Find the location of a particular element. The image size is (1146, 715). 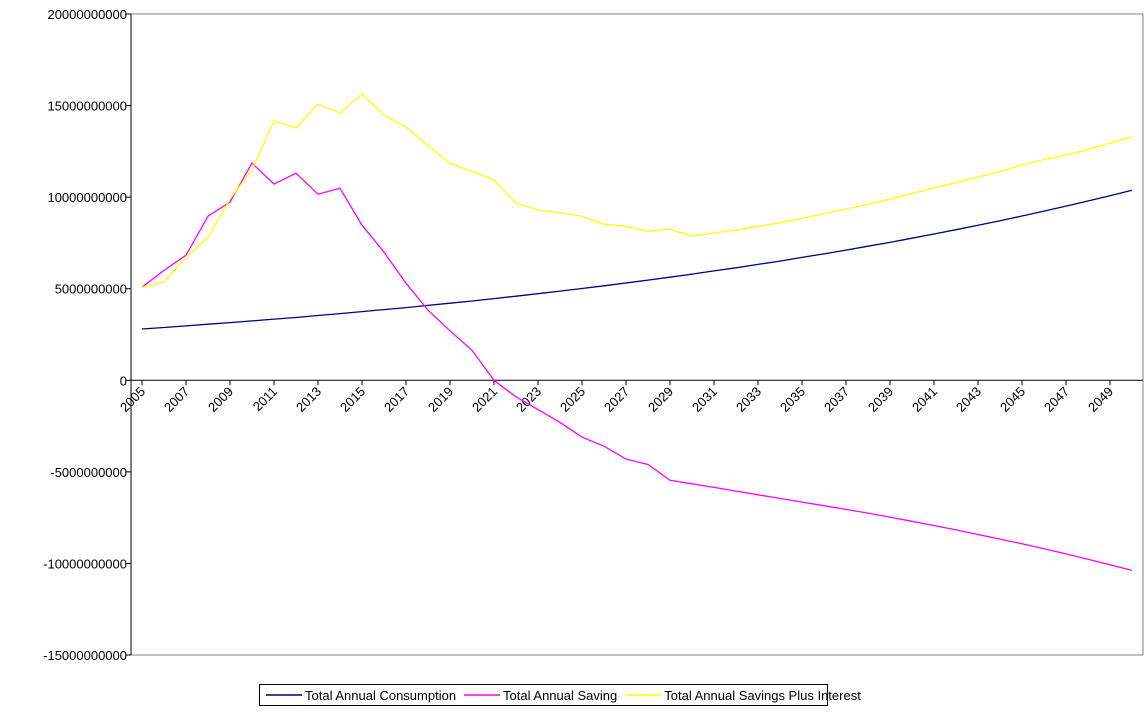

x-tick-label: 2017 is located at coordinates (396, 399).